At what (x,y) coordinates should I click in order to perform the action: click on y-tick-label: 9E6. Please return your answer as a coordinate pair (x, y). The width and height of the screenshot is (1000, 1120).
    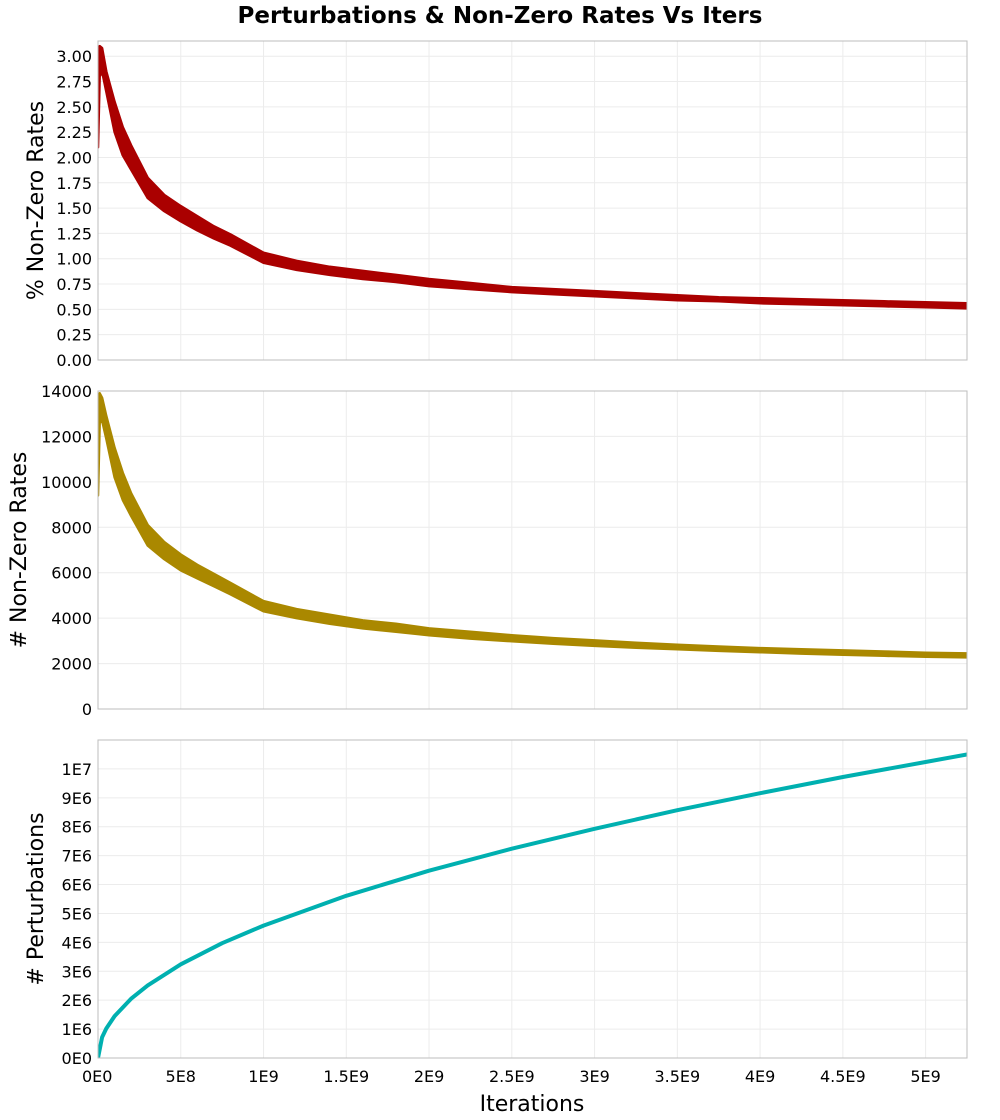
    Looking at the image, I should click on (77, 798).